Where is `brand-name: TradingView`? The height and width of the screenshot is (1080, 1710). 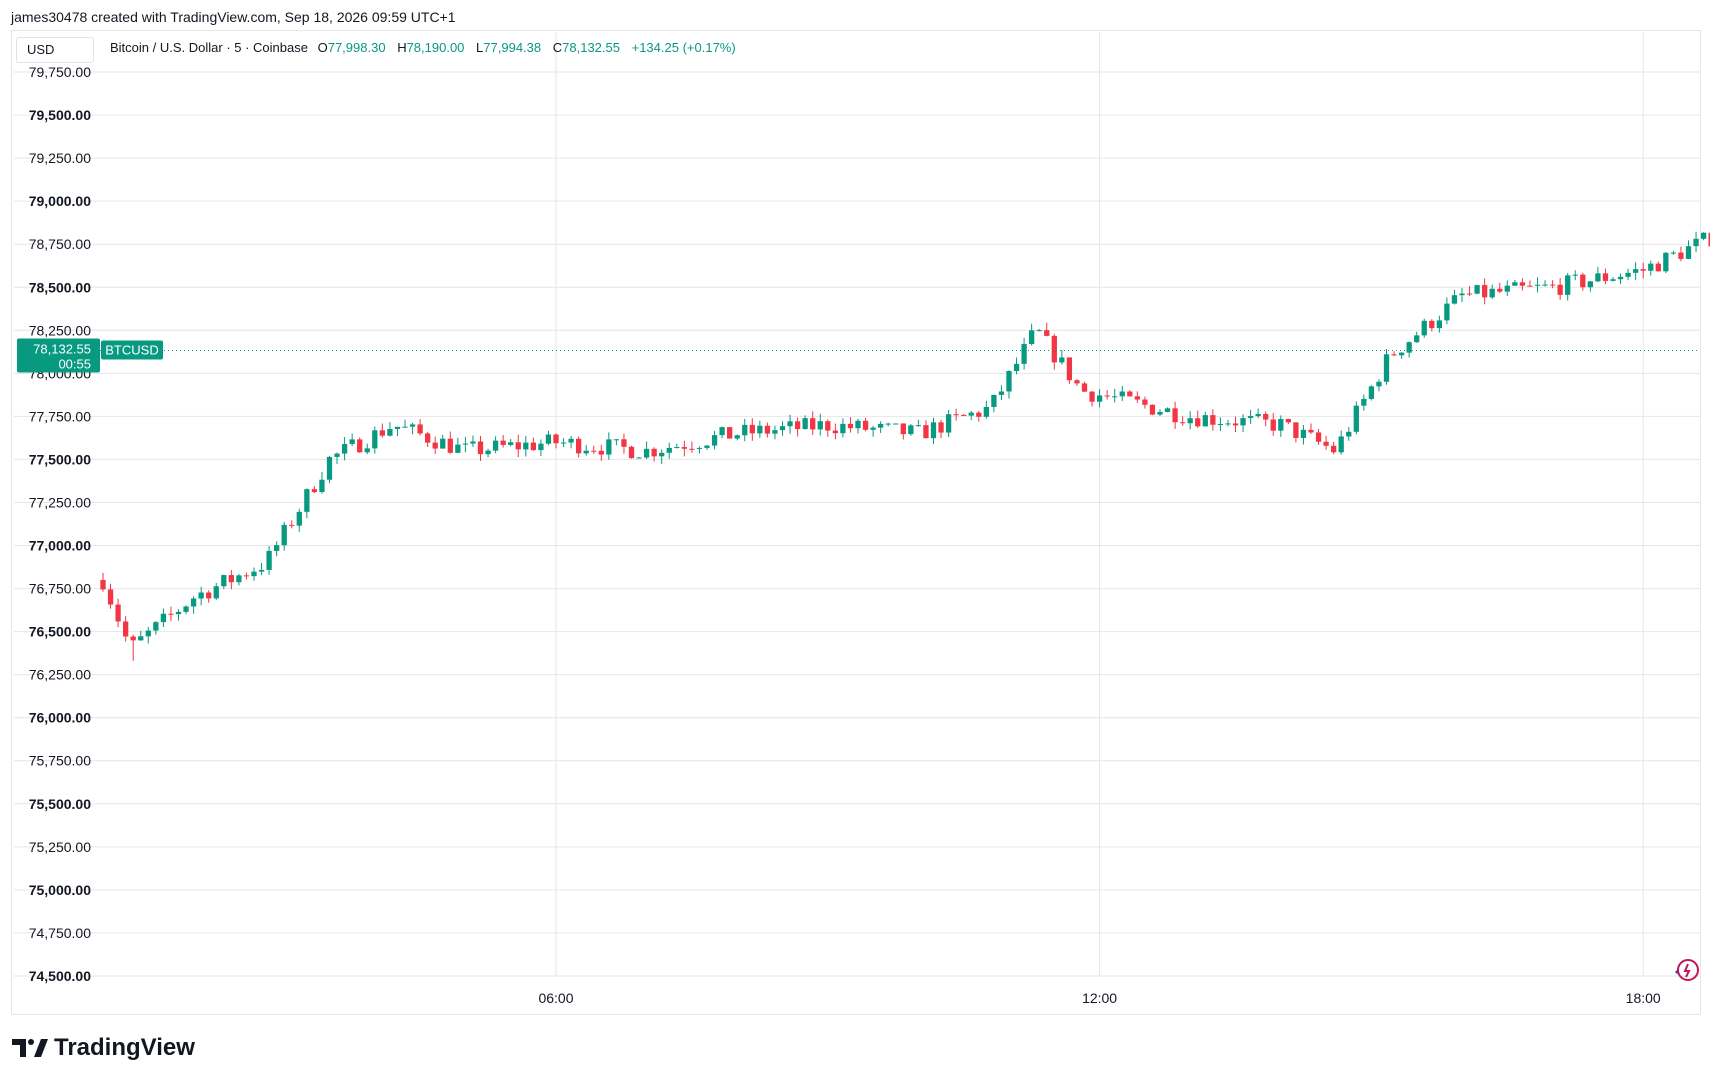
brand-name: TradingView is located at coordinates (124, 1047).